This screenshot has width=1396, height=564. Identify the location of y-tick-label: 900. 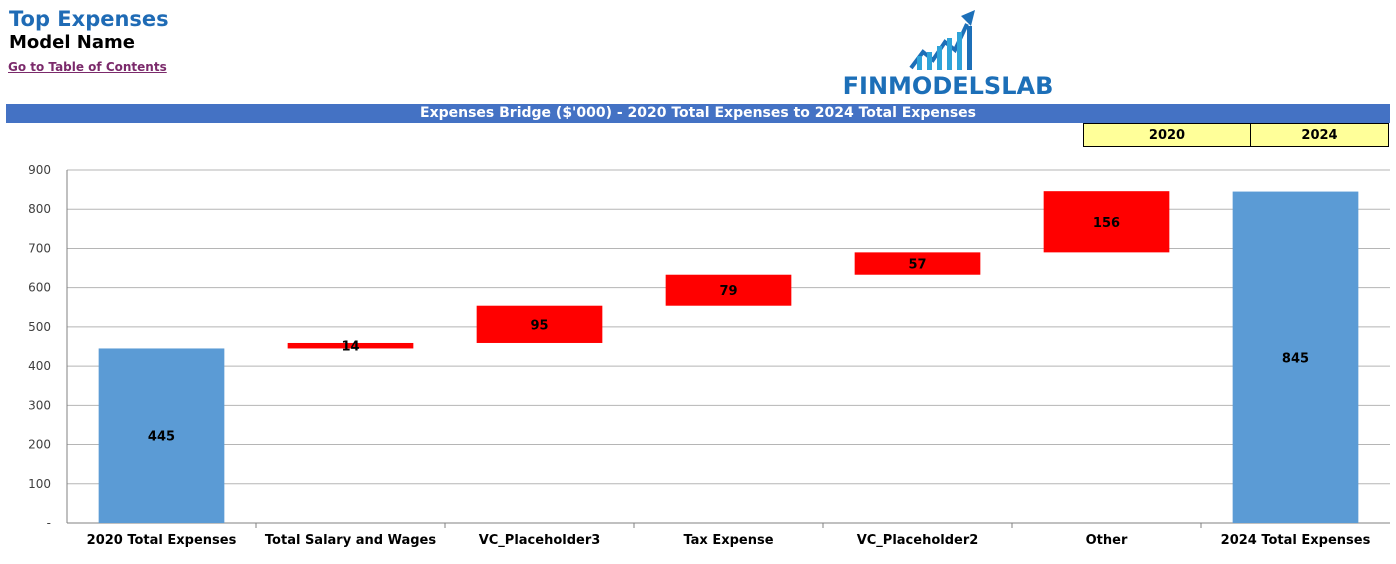
(39, 170).